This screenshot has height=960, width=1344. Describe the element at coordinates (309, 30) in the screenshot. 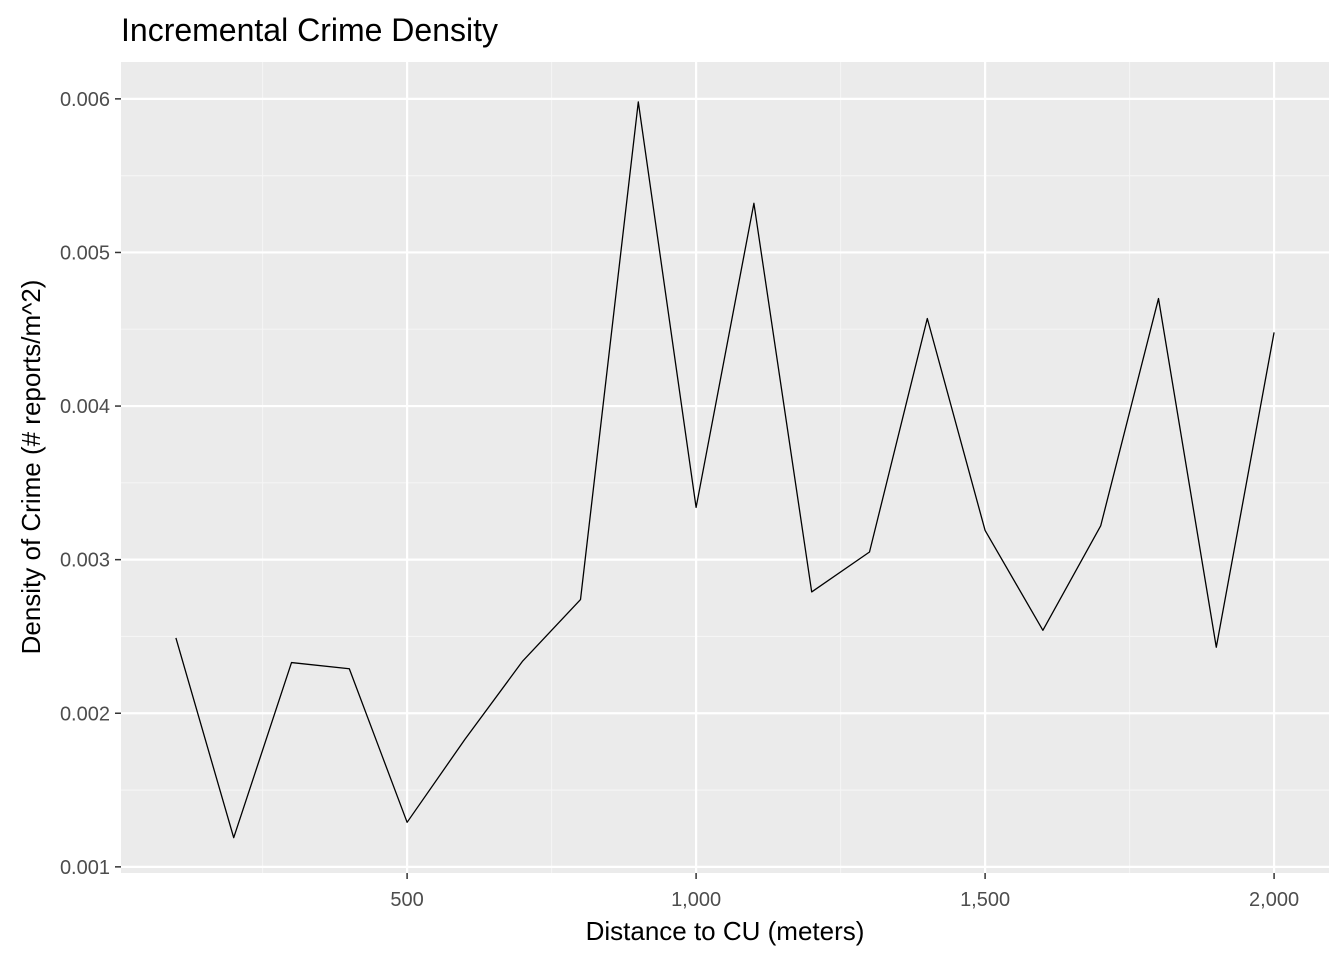

I see `chart-title: Incremental Crime Density` at that location.